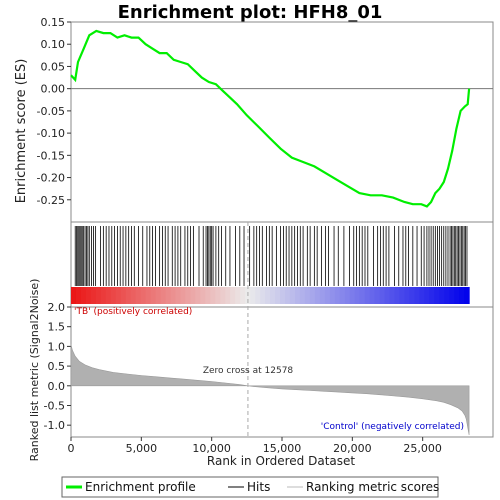 Image resolution: width=500 pixels, height=500 pixels. What do you see at coordinates (51, 155) in the screenshot?
I see `es-y-tick-label: -0.15` at bounding box center [51, 155].